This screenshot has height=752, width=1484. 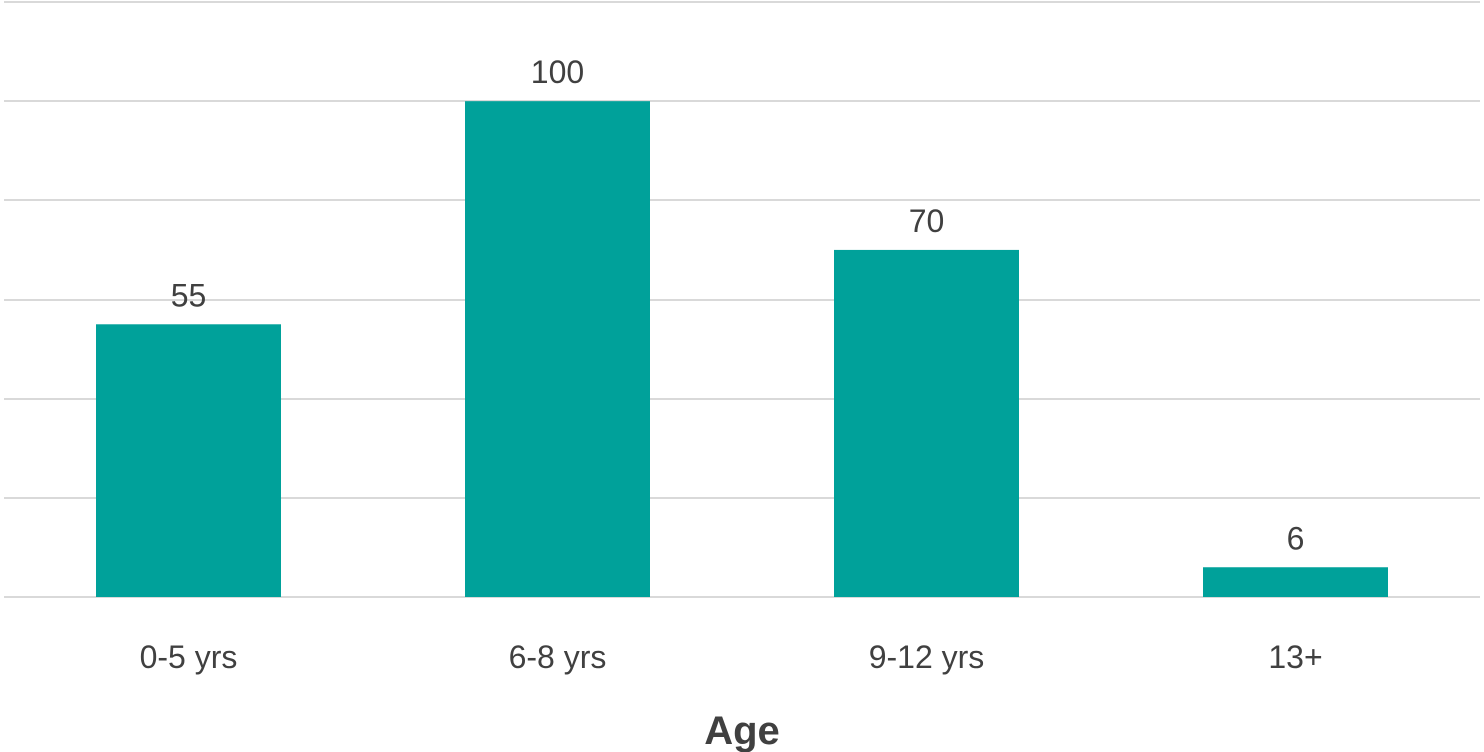 I want to click on x-tick-label-0: 0-5 yrs, so click(x=189, y=657).